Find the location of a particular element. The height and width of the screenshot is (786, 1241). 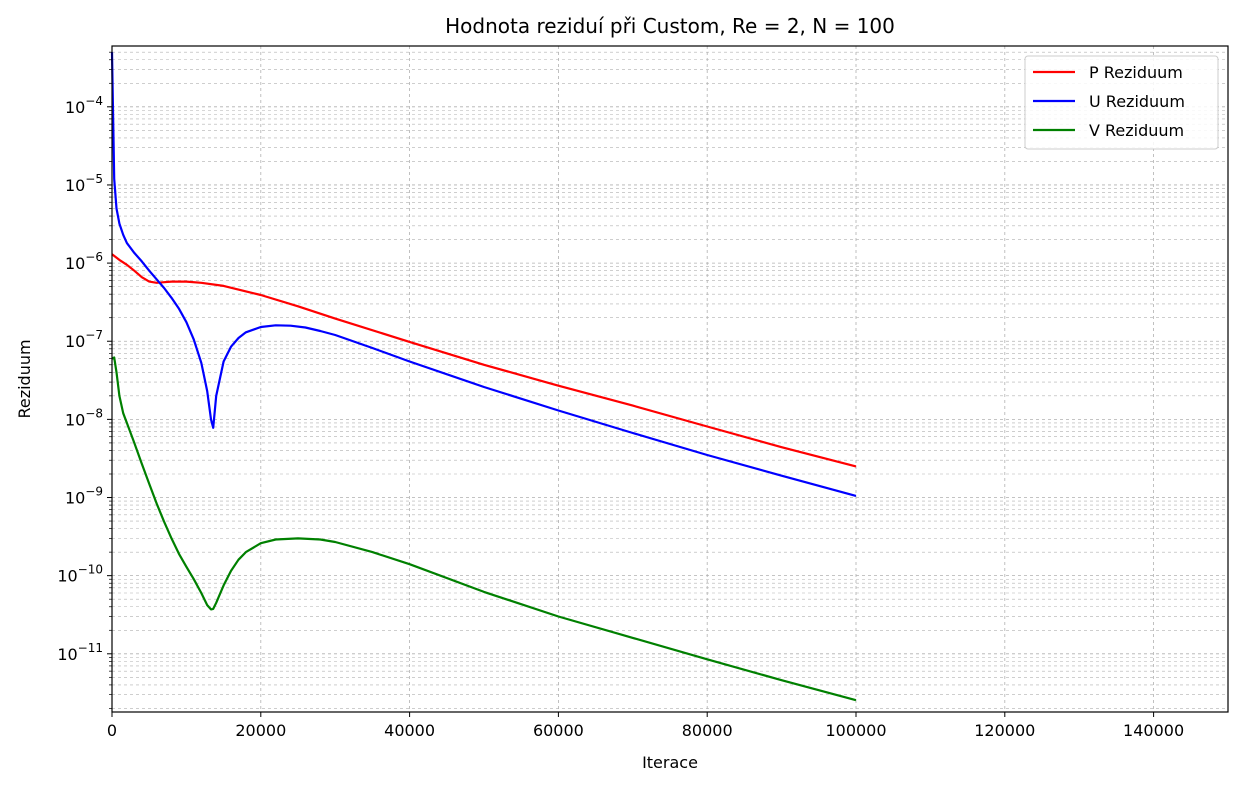

y-tick-label: 10⁻⁶ is located at coordinates (84, 261).